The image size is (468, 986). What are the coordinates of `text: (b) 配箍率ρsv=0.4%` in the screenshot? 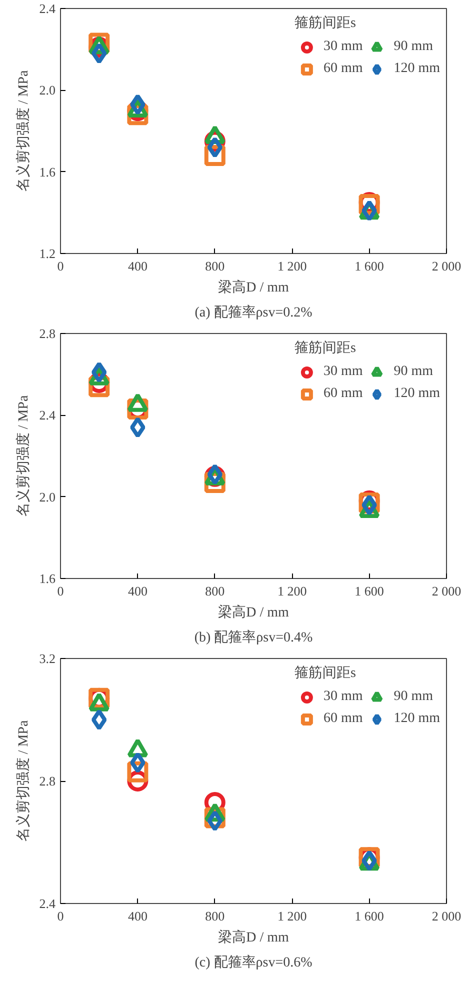 It's located at (253, 638).